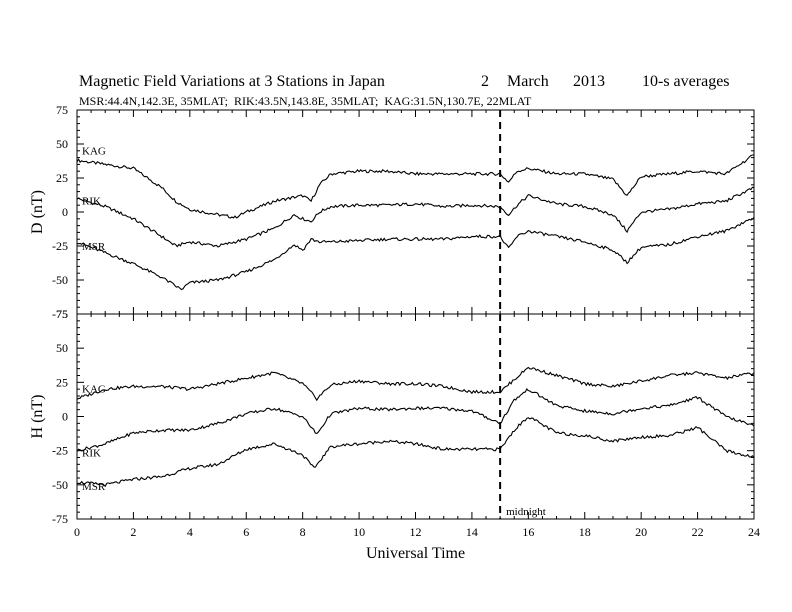  Describe the element at coordinates (415, 553) in the screenshot. I see `x-axis-label: Universal Time` at that location.